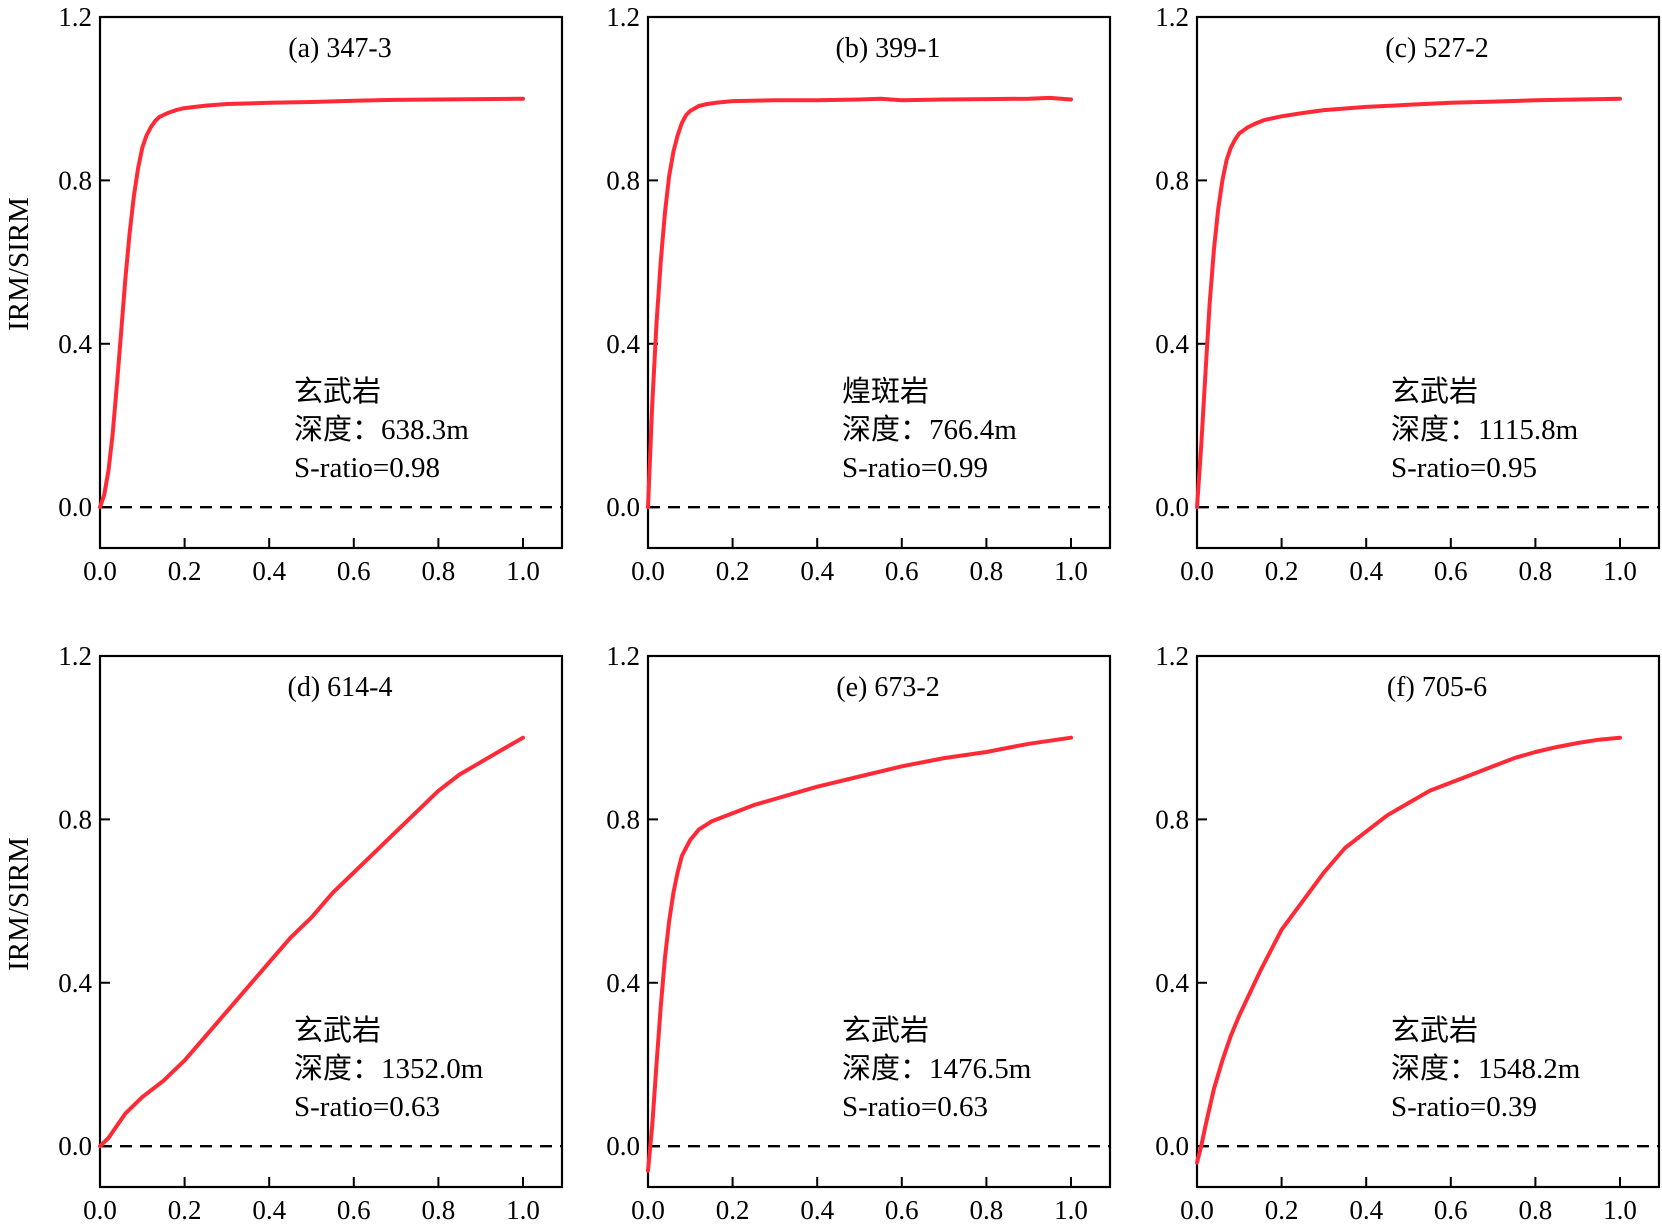 The image size is (1662, 1229). What do you see at coordinates (915, 468) in the screenshot?
I see `annotation-line: S-ratio=0.99` at bounding box center [915, 468].